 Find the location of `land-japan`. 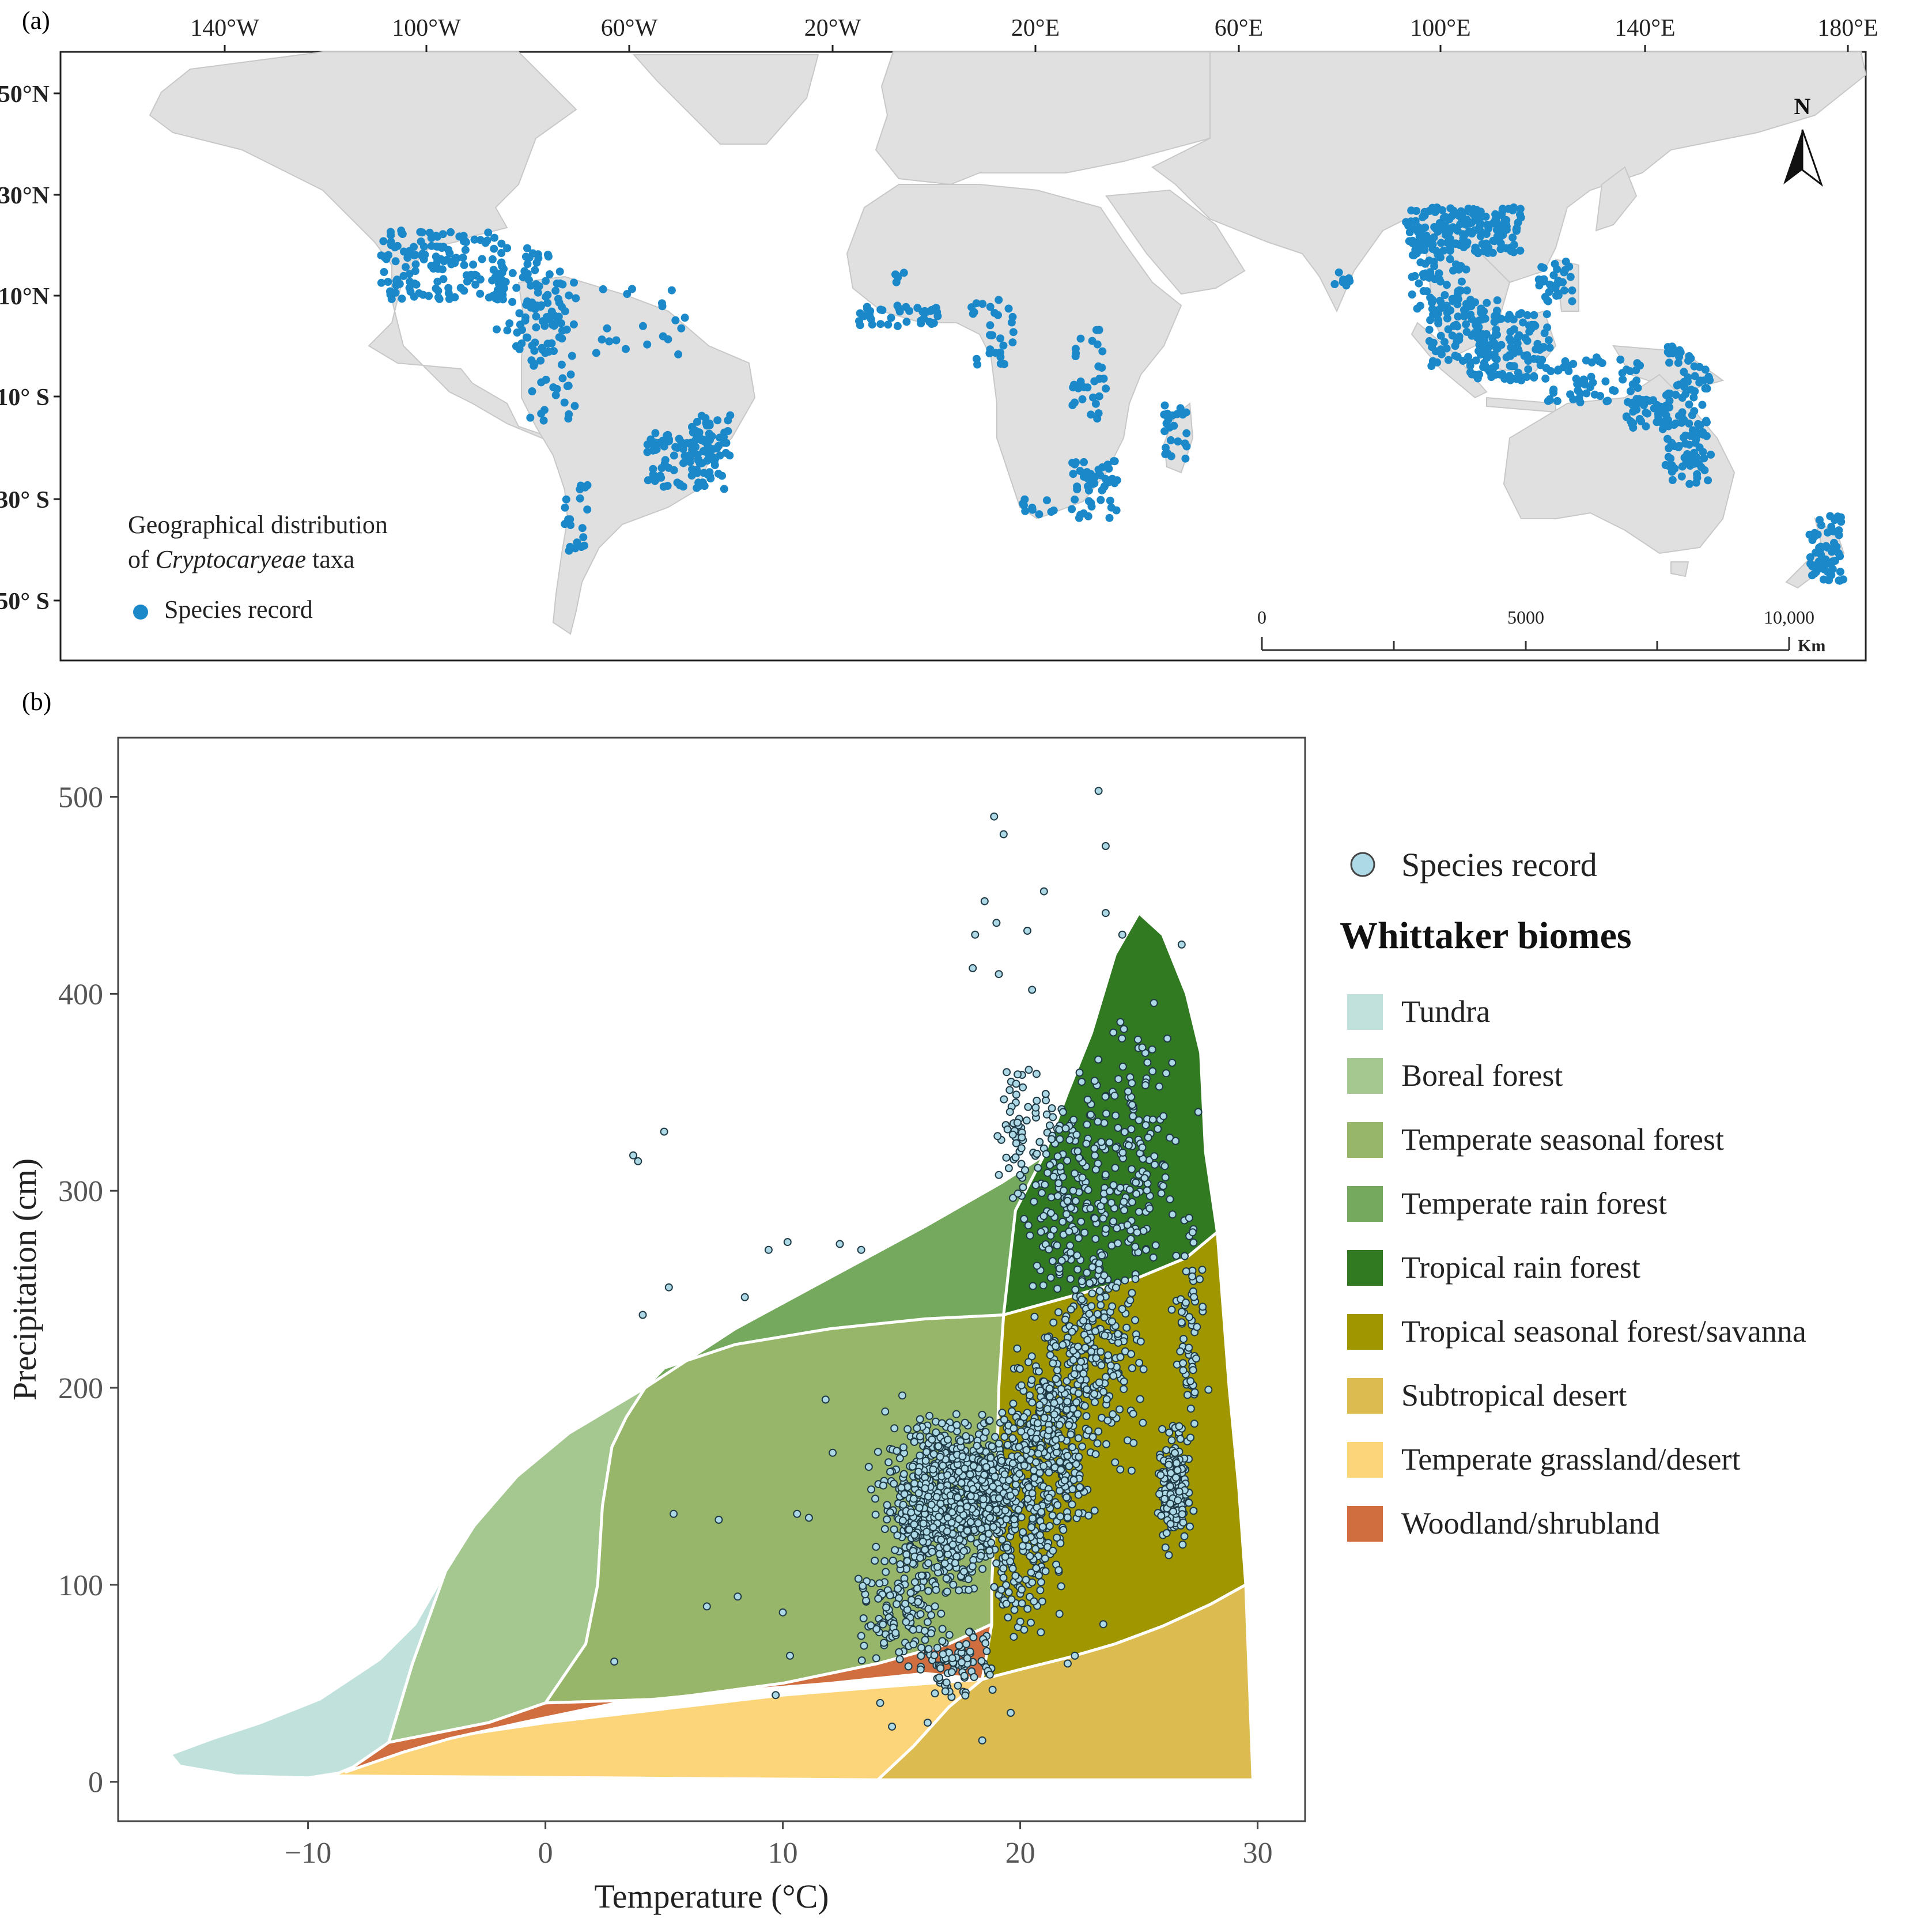

land-japan is located at coordinates (1616, 199).